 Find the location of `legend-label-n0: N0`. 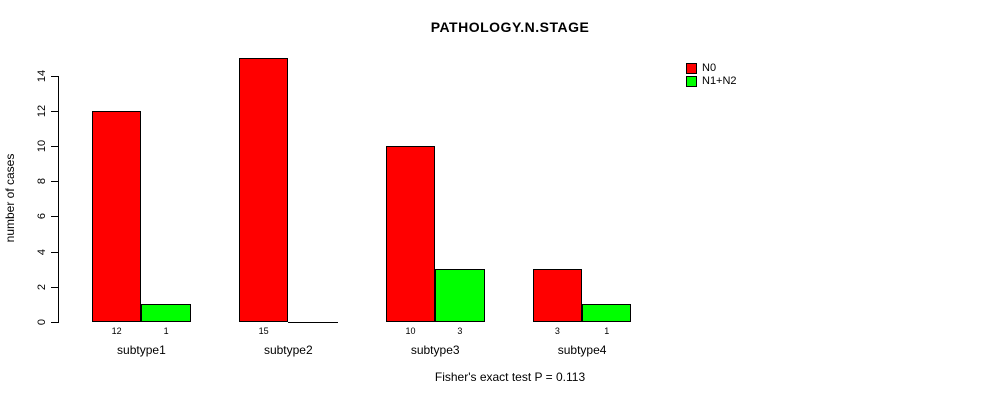

legend-label-n0: N0 is located at coordinates (709, 68).